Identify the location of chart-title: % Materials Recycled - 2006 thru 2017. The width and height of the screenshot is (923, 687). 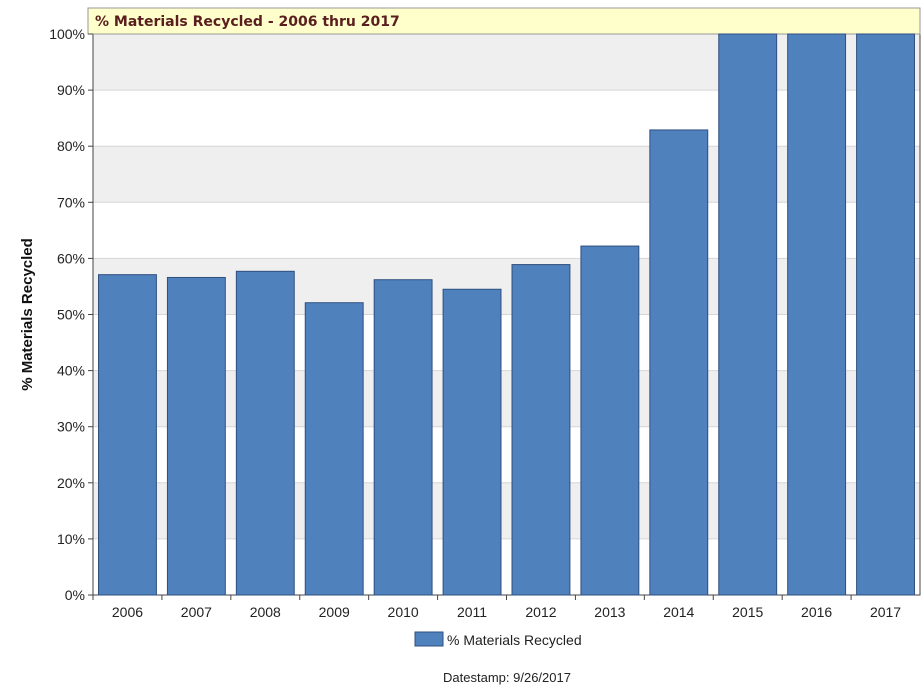
(247, 22).